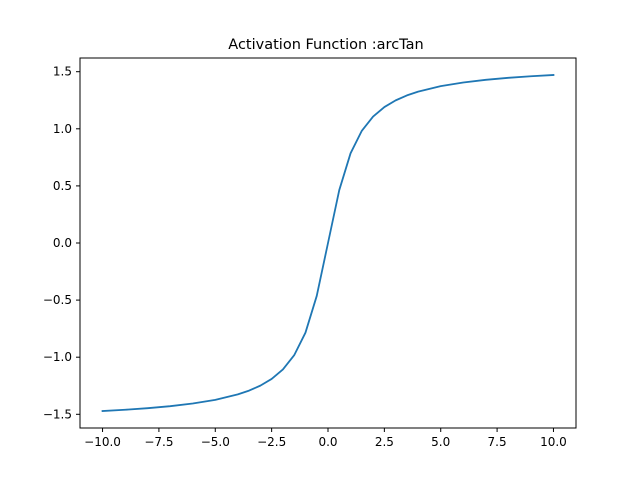 The height and width of the screenshot is (480, 640). What do you see at coordinates (384, 442) in the screenshot?
I see `x-tick-label: 2.5` at bounding box center [384, 442].